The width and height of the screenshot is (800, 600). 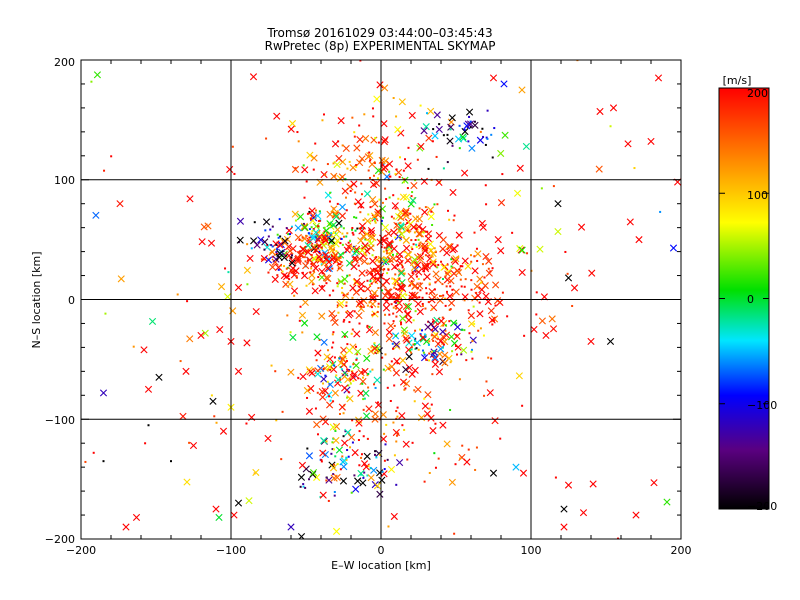 I want to click on x-tick-label: −200, so click(x=81, y=550).